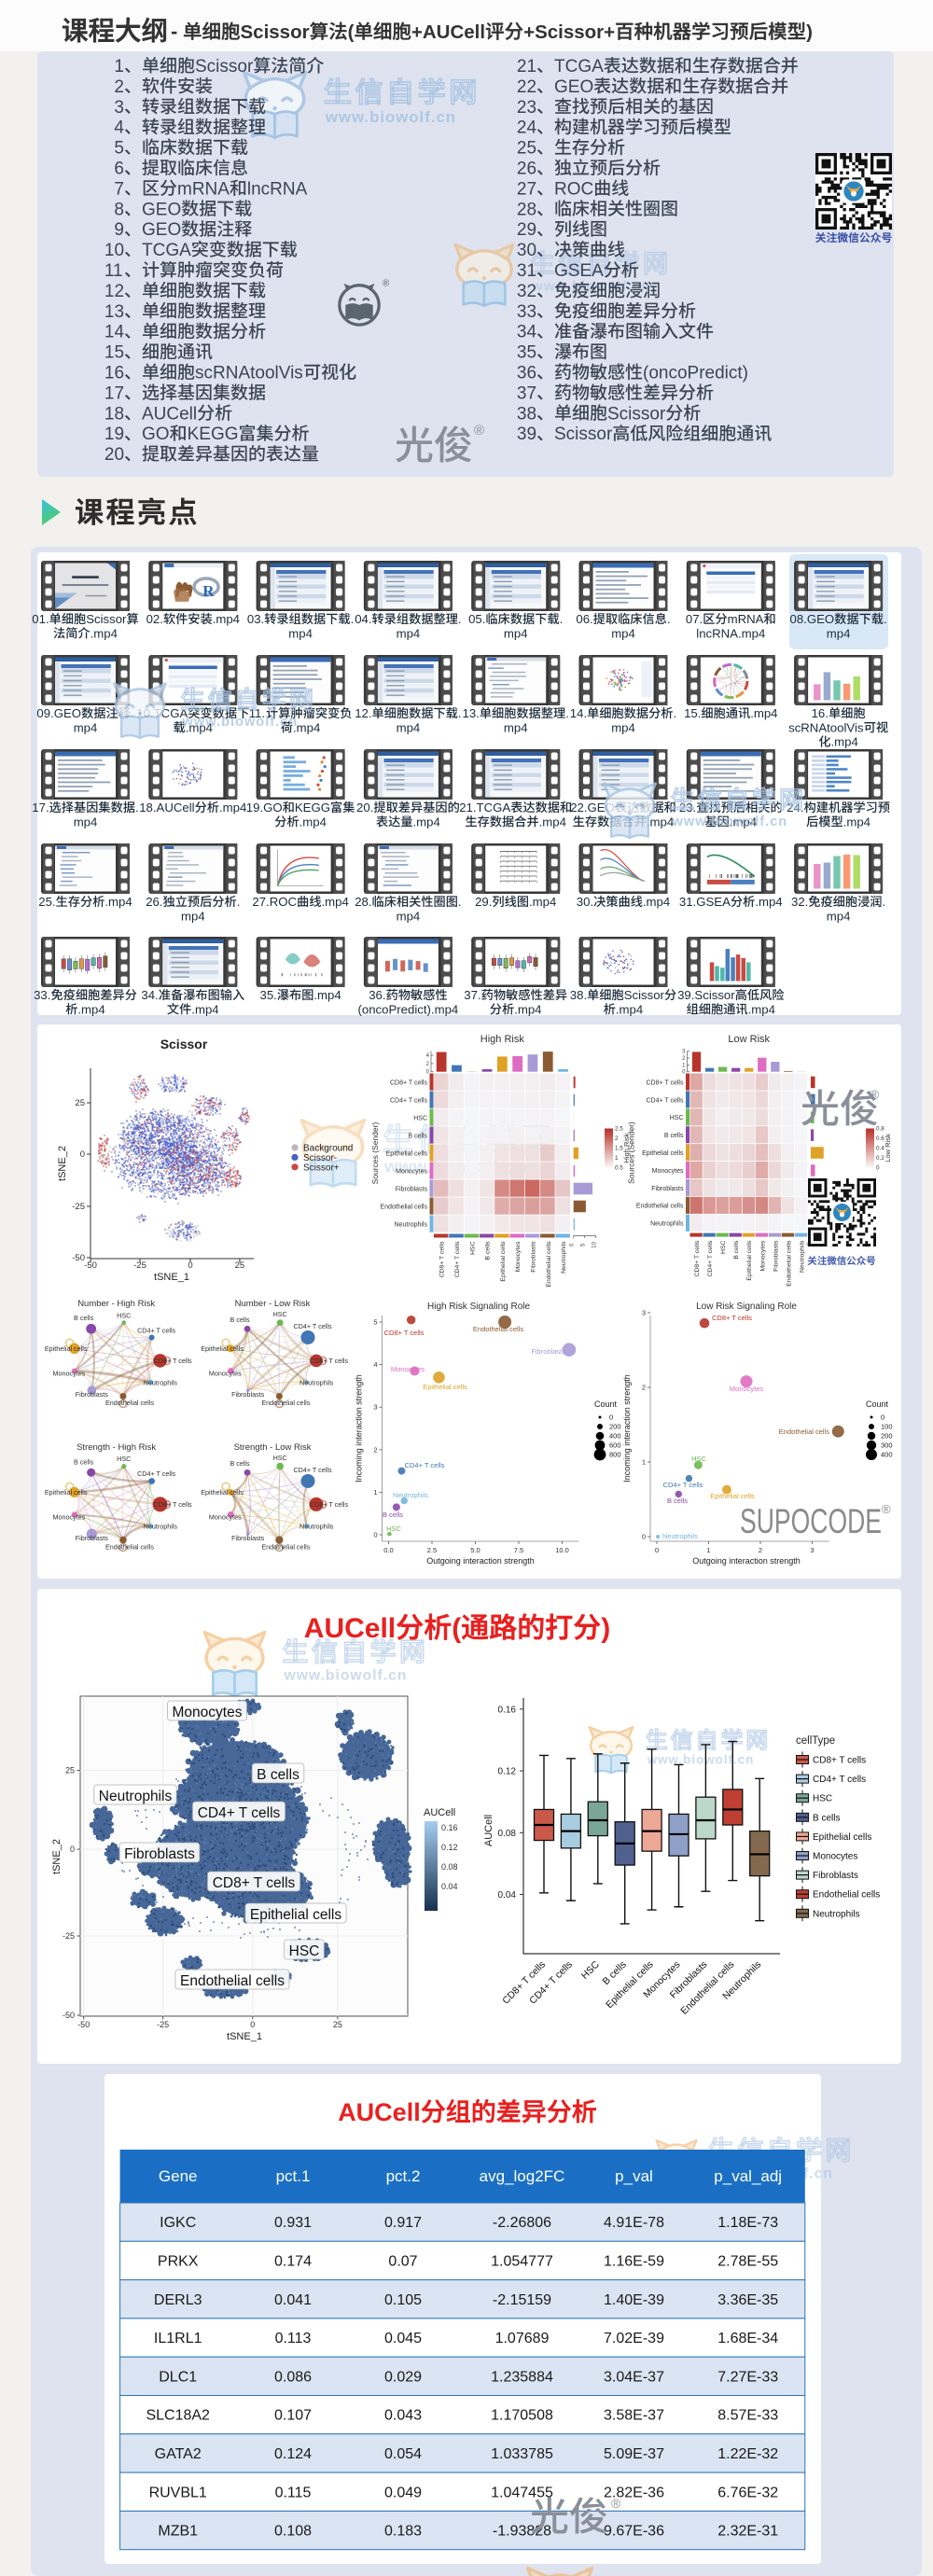  Describe the element at coordinates (119, 189) in the screenshot. I see `svg-text: 7` at that location.